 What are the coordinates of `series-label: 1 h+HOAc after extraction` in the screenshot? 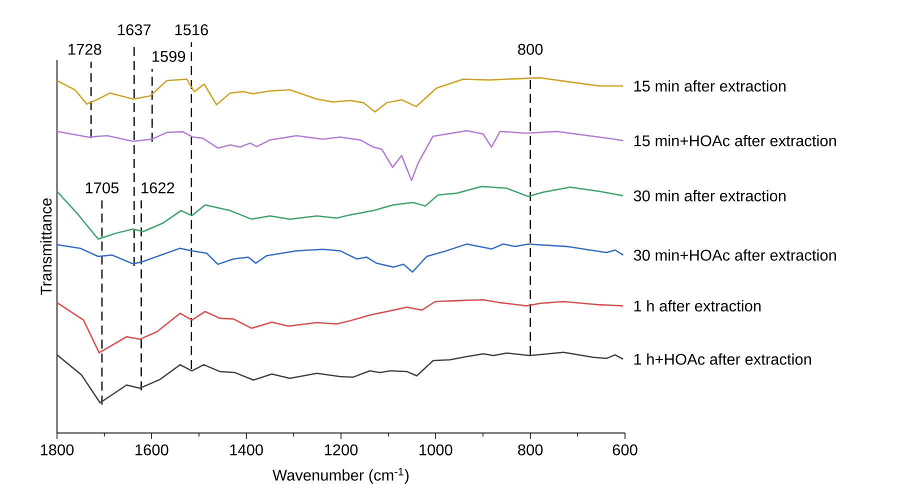 It's located at (722, 359).